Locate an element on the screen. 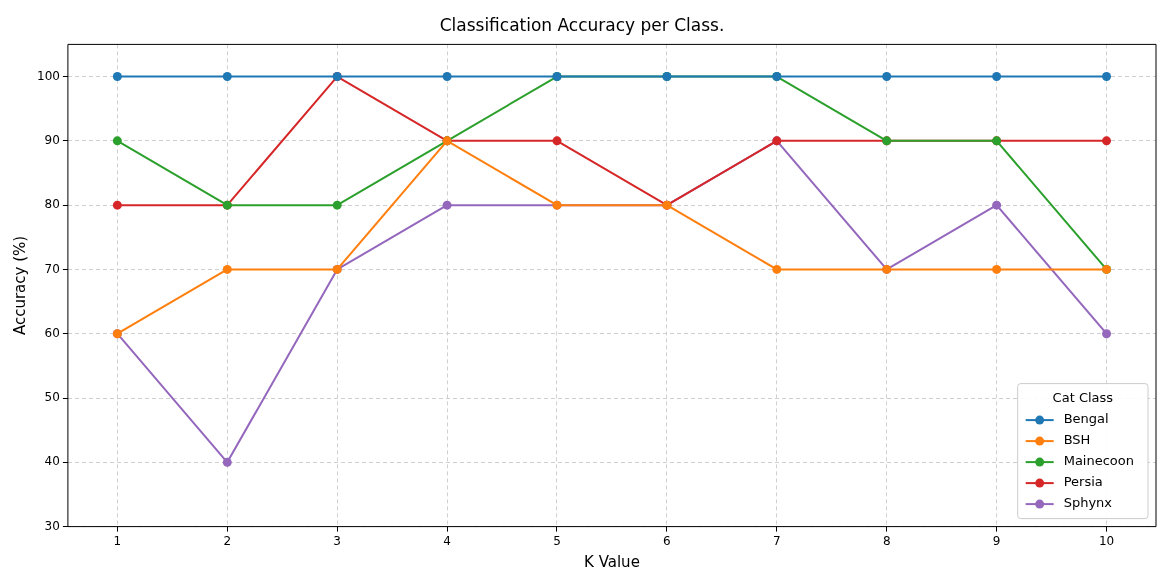 The width and height of the screenshot is (1176, 582). x-tick-label: 7 is located at coordinates (776, 540).